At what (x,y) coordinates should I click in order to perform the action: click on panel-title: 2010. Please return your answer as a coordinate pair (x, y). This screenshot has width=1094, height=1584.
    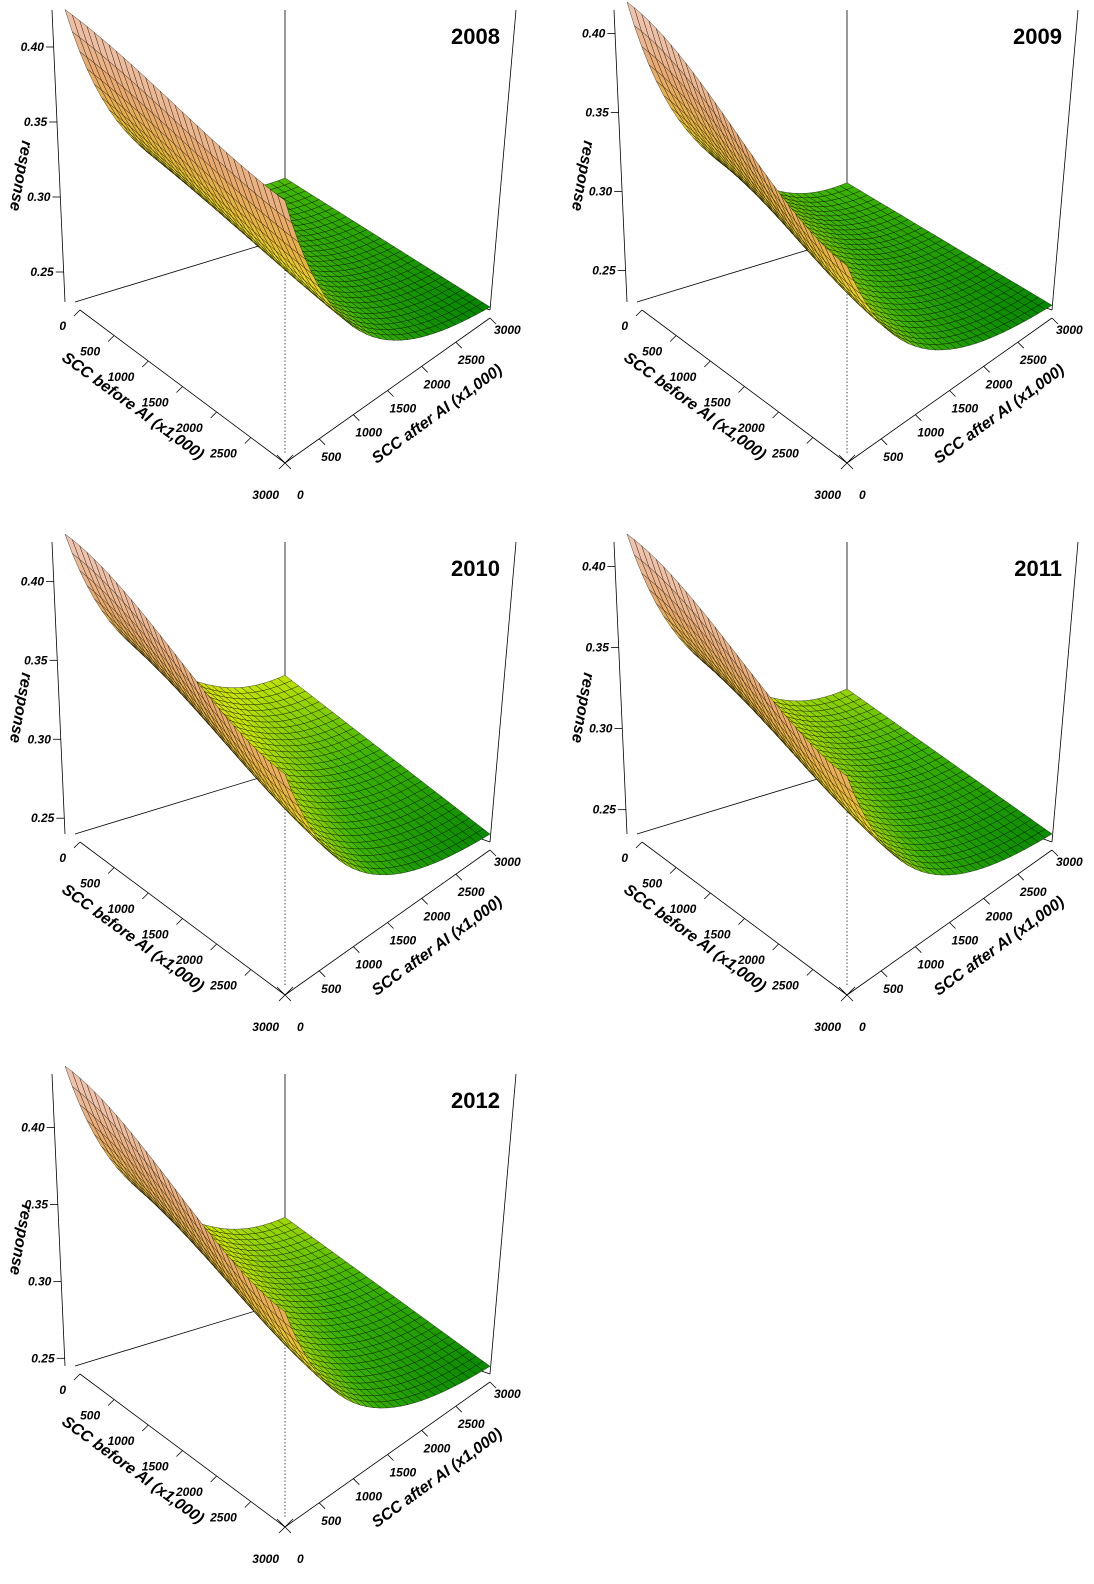
    Looking at the image, I should click on (475, 568).